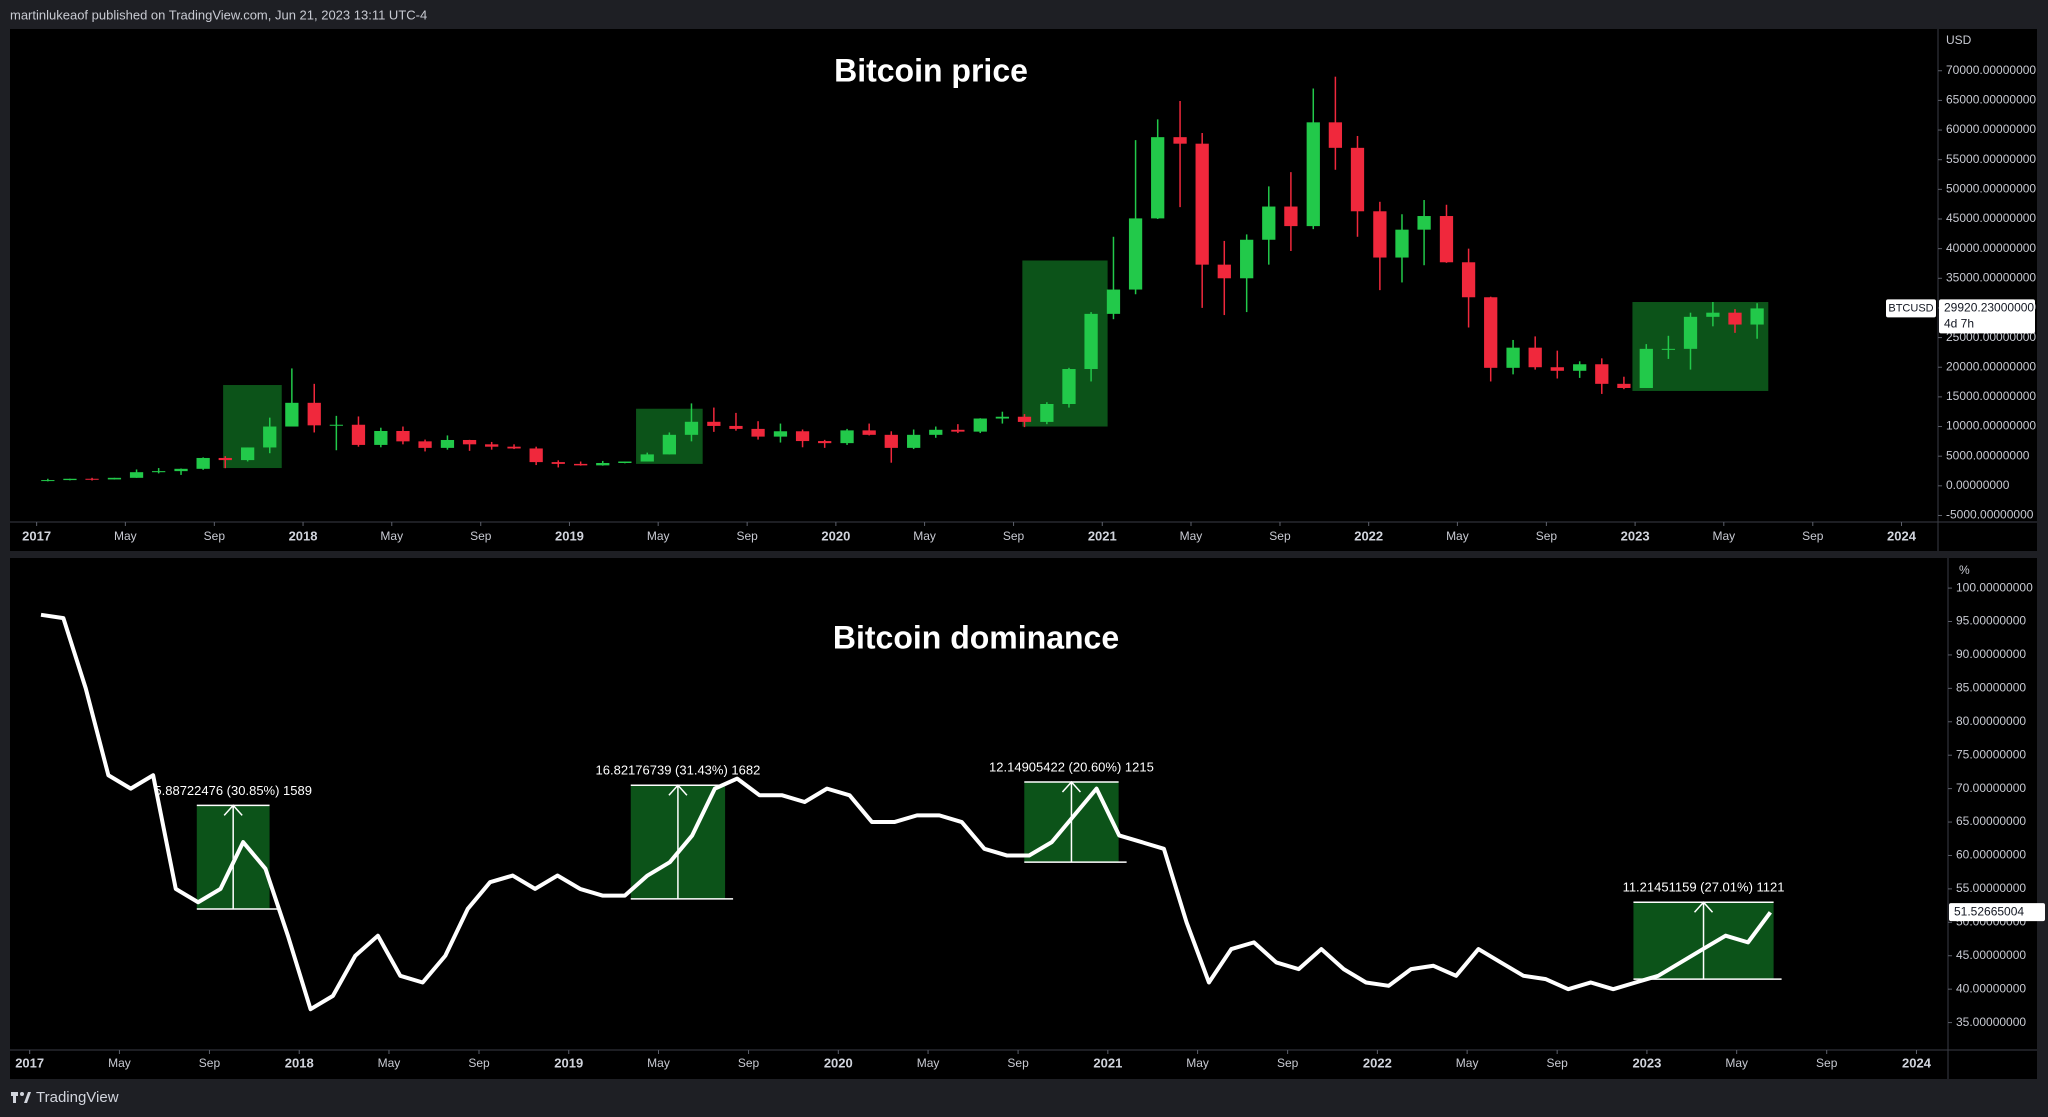 The width and height of the screenshot is (2048, 1117). Describe the element at coordinates (1991, 788) in the screenshot. I see `y-tick-label: 70.00000000` at that location.